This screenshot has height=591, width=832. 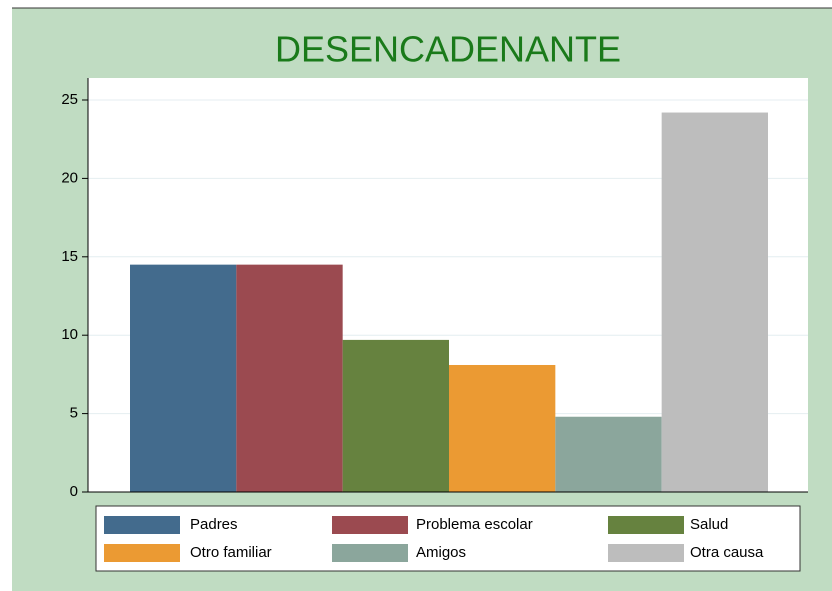 What do you see at coordinates (69, 334) in the screenshot?
I see `y-tick-label: 10` at bounding box center [69, 334].